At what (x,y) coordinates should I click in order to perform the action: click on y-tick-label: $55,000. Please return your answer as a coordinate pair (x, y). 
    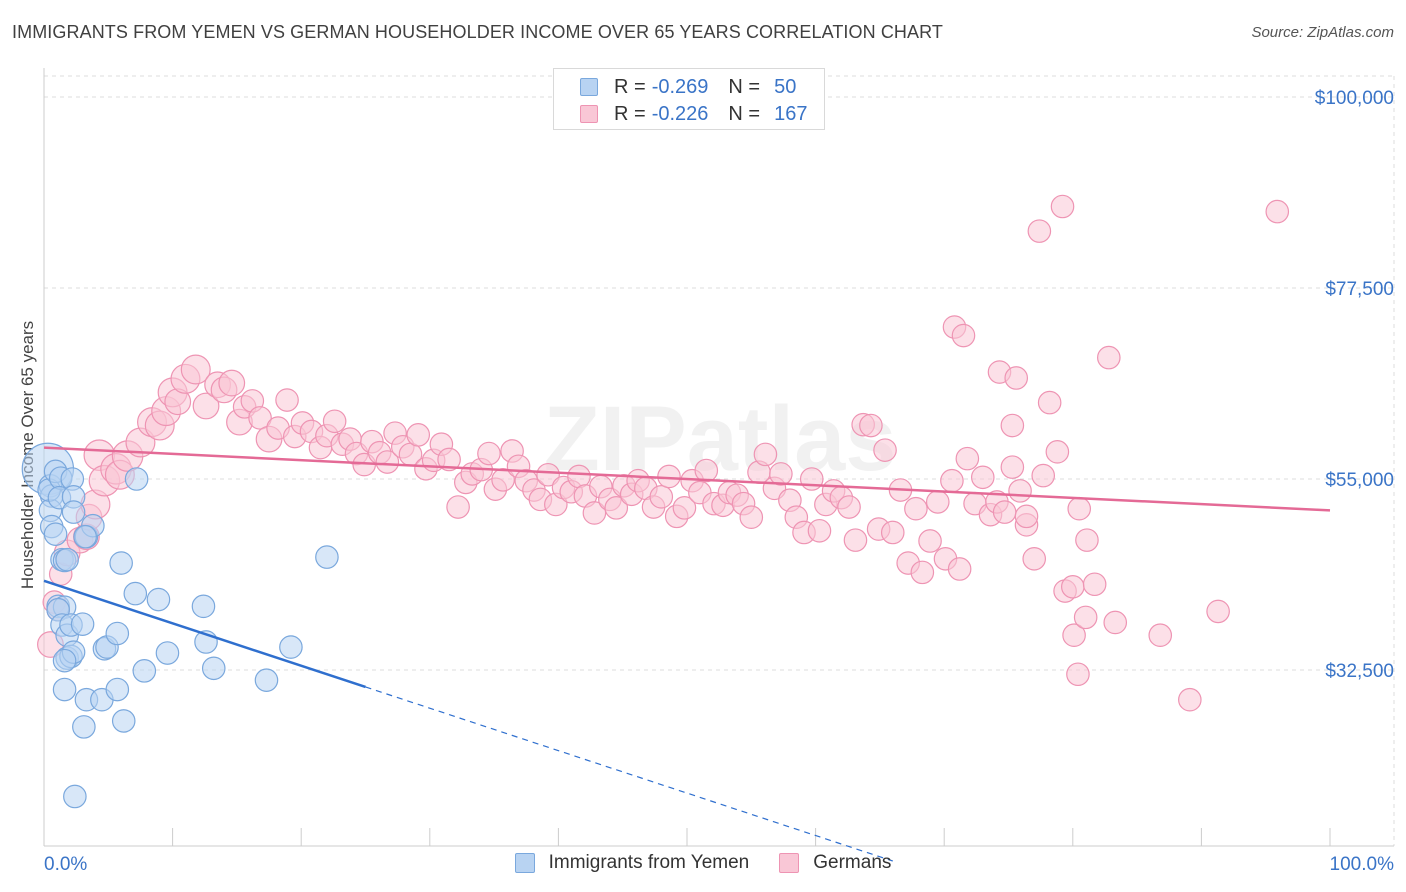
    Looking at the image, I should click on (1359, 480).